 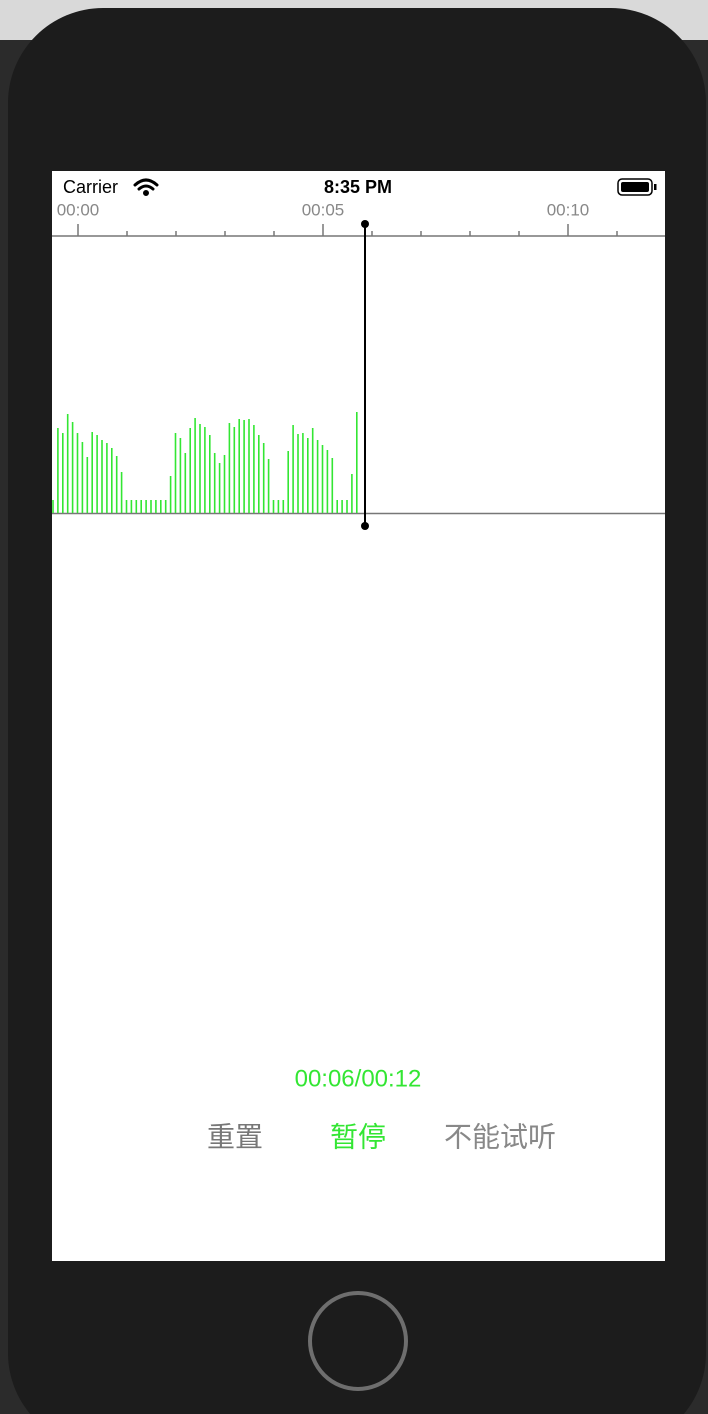 I want to click on wifi-icon, so click(x=146, y=187).